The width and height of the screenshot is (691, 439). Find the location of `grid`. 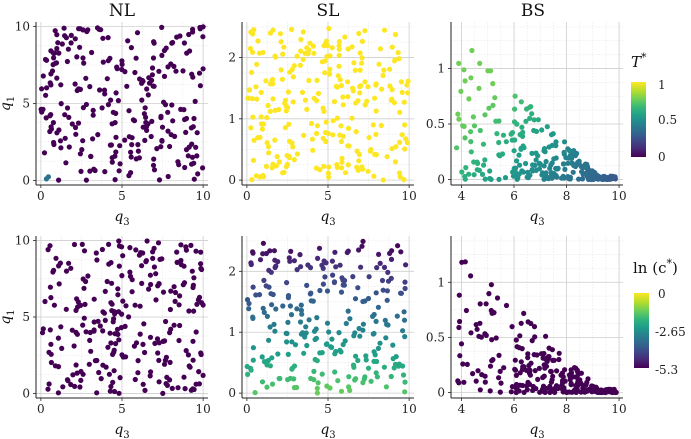

grid is located at coordinates (122, 103).